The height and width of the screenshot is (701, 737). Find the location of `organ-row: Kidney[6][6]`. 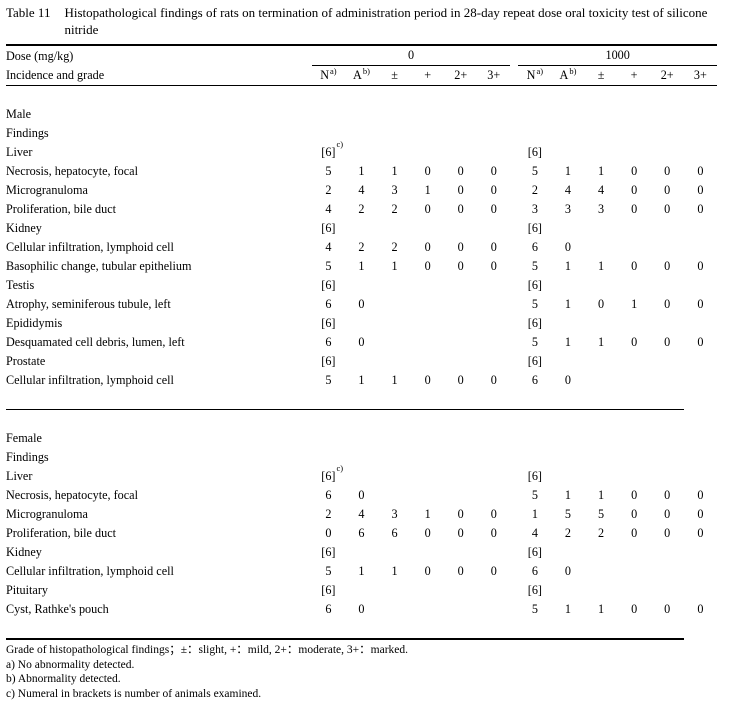

organ-row: Kidney[6][6] is located at coordinates (361, 228).